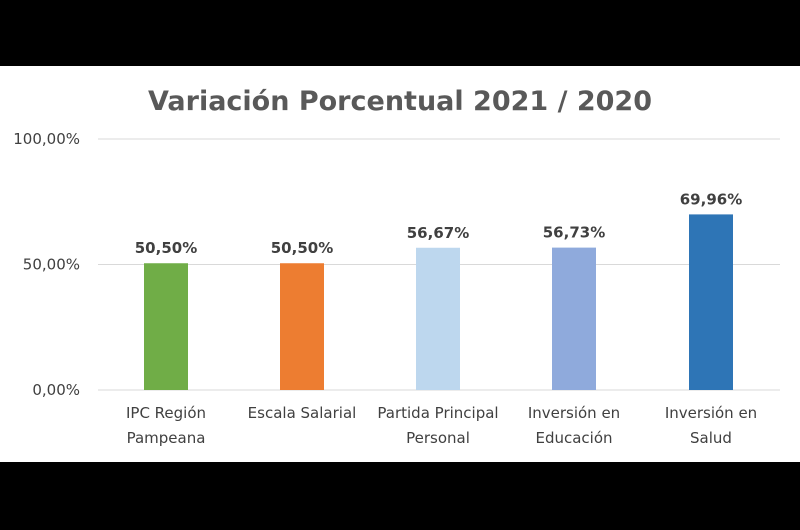 This screenshot has width=800, height=530. I want to click on data-label: 69,96%, so click(711, 199).